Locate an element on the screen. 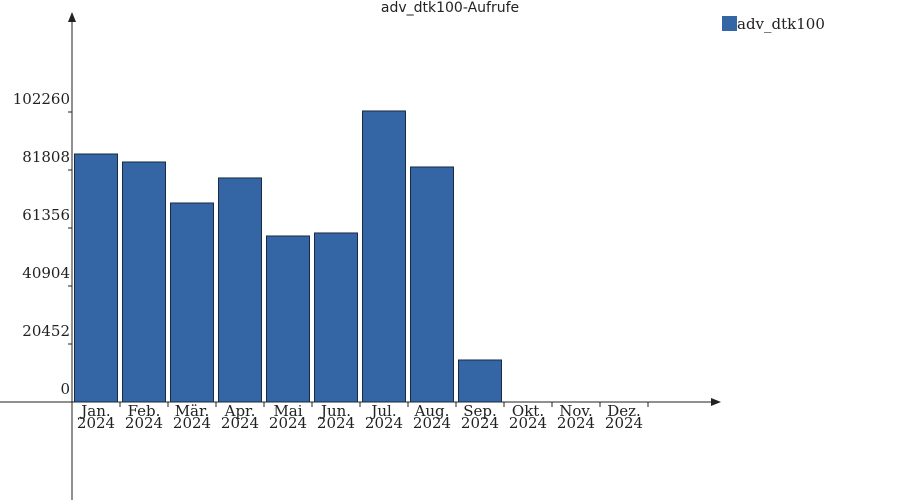 The image size is (900, 500). y-tick-label: 81808 is located at coordinates (46, 157).